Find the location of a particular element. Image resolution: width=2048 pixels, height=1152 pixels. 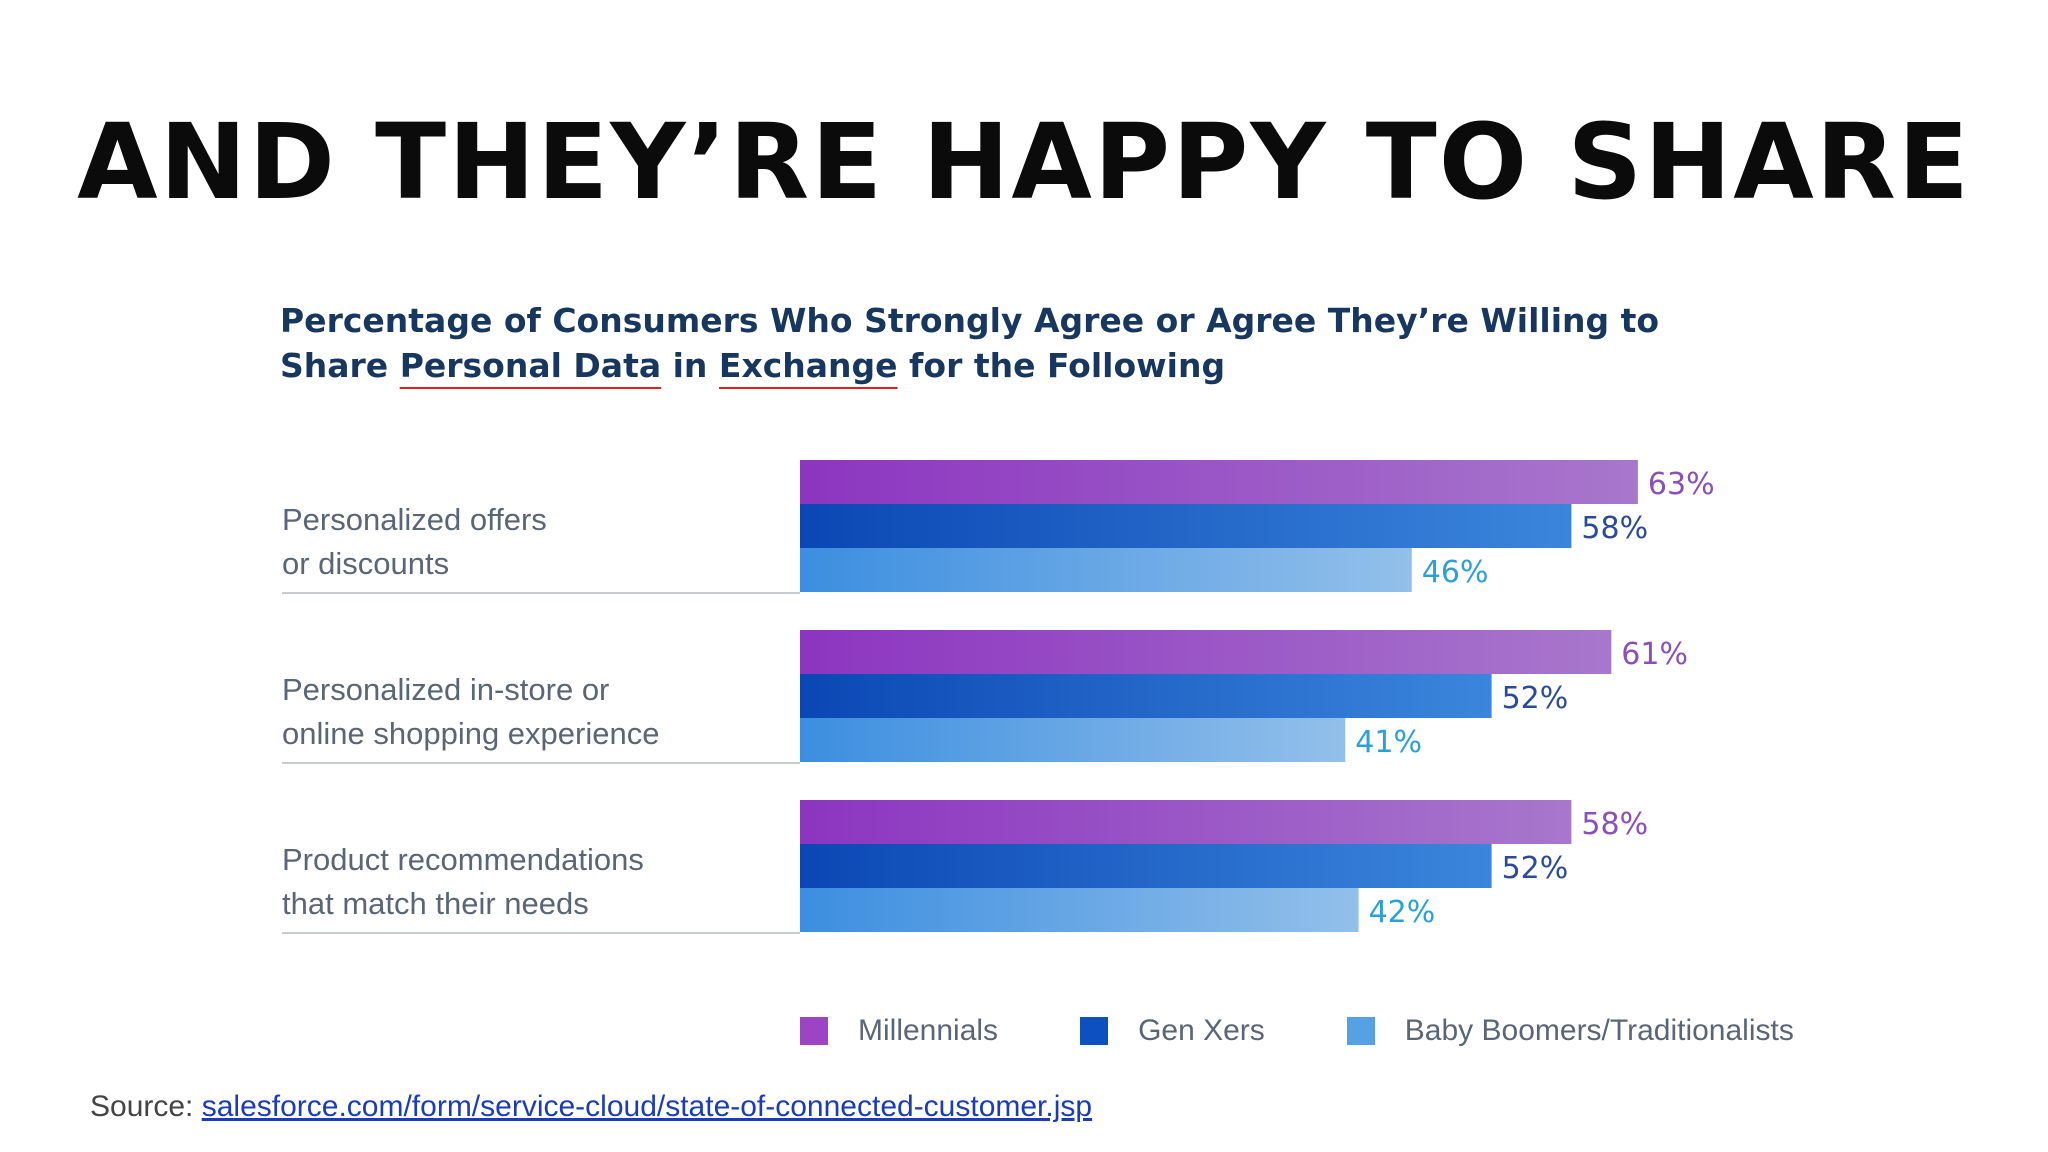

chart-title-part-5: for the Following is located at coordinates (1061, 365).